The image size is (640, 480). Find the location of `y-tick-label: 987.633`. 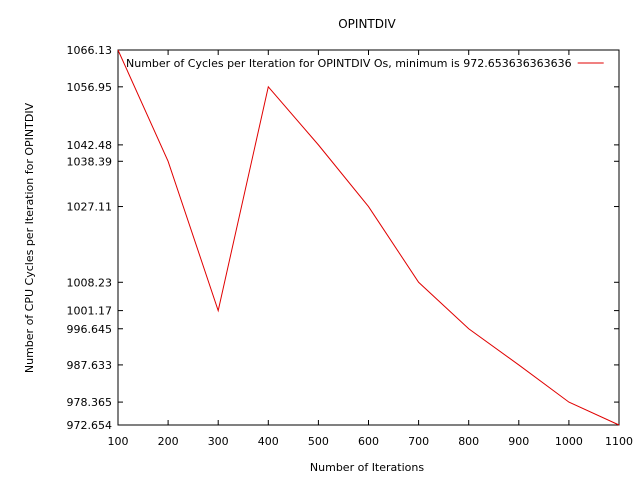

y-tick-label: 987.633 is located at coordinates (90, 365).